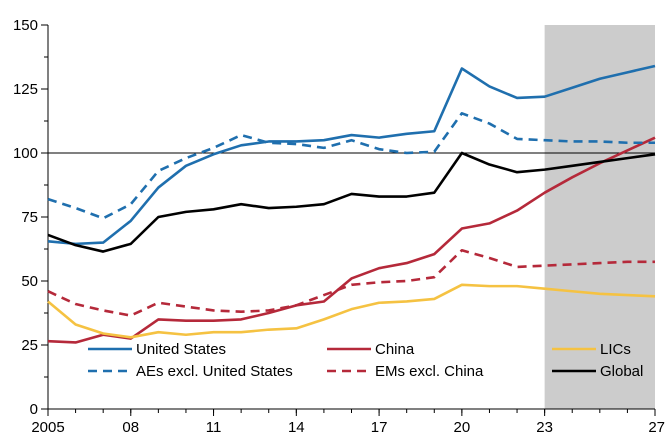 The width and height of the screenshot is (665, 438). I want to click on y-tick-label: 0, so click(34, 409).